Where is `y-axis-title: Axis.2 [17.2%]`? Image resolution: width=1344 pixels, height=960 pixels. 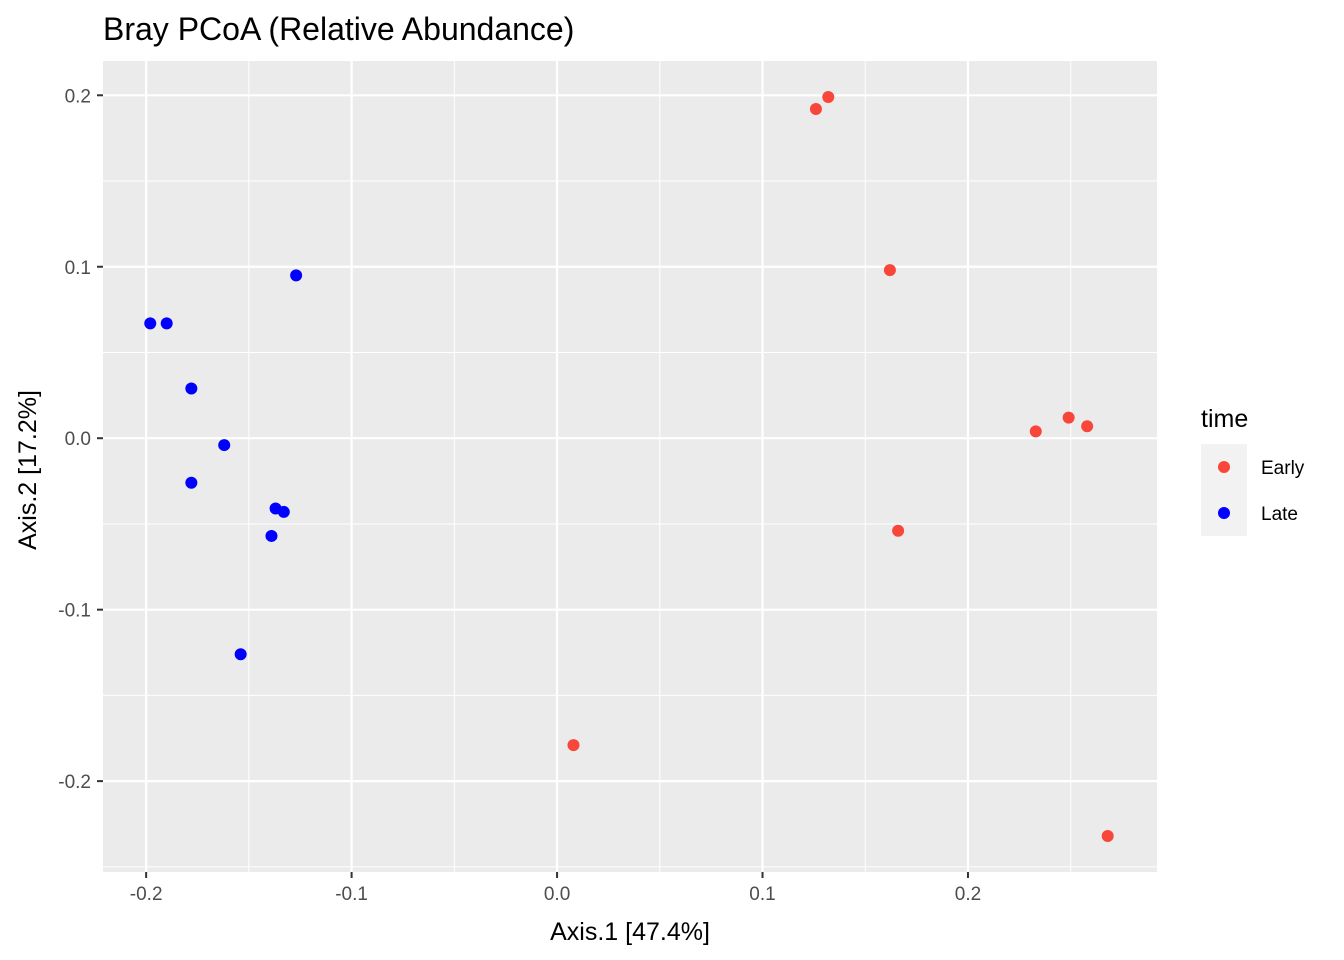
y-axis-title: Axis.2 [17.2%] is located at coordinates (28, 470).